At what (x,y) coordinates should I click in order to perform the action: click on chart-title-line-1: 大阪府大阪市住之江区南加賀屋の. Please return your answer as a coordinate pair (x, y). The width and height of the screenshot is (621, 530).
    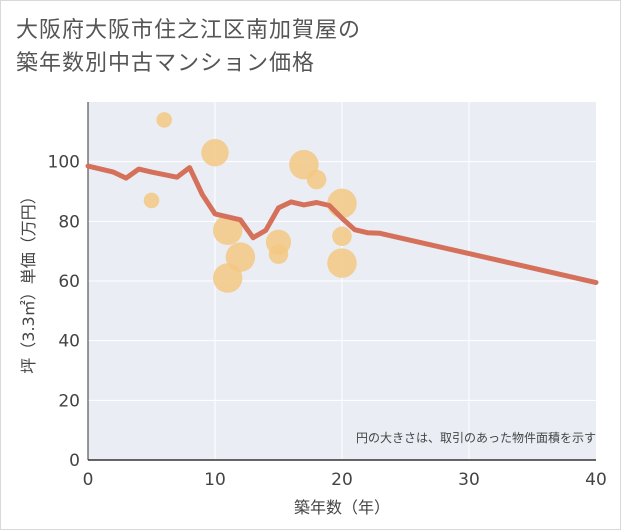
    Looking at the image, I should click on (189, 30).